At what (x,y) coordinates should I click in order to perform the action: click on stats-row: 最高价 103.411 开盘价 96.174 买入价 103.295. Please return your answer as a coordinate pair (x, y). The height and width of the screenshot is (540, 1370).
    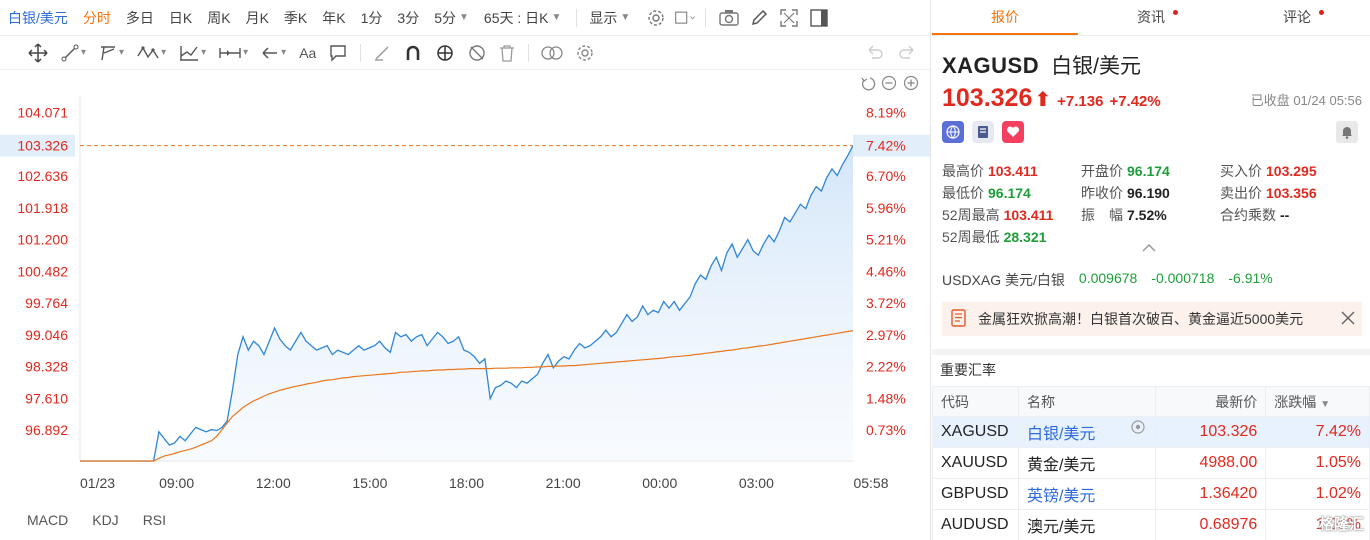
    Looking at the image, I should click on (1152, 171).